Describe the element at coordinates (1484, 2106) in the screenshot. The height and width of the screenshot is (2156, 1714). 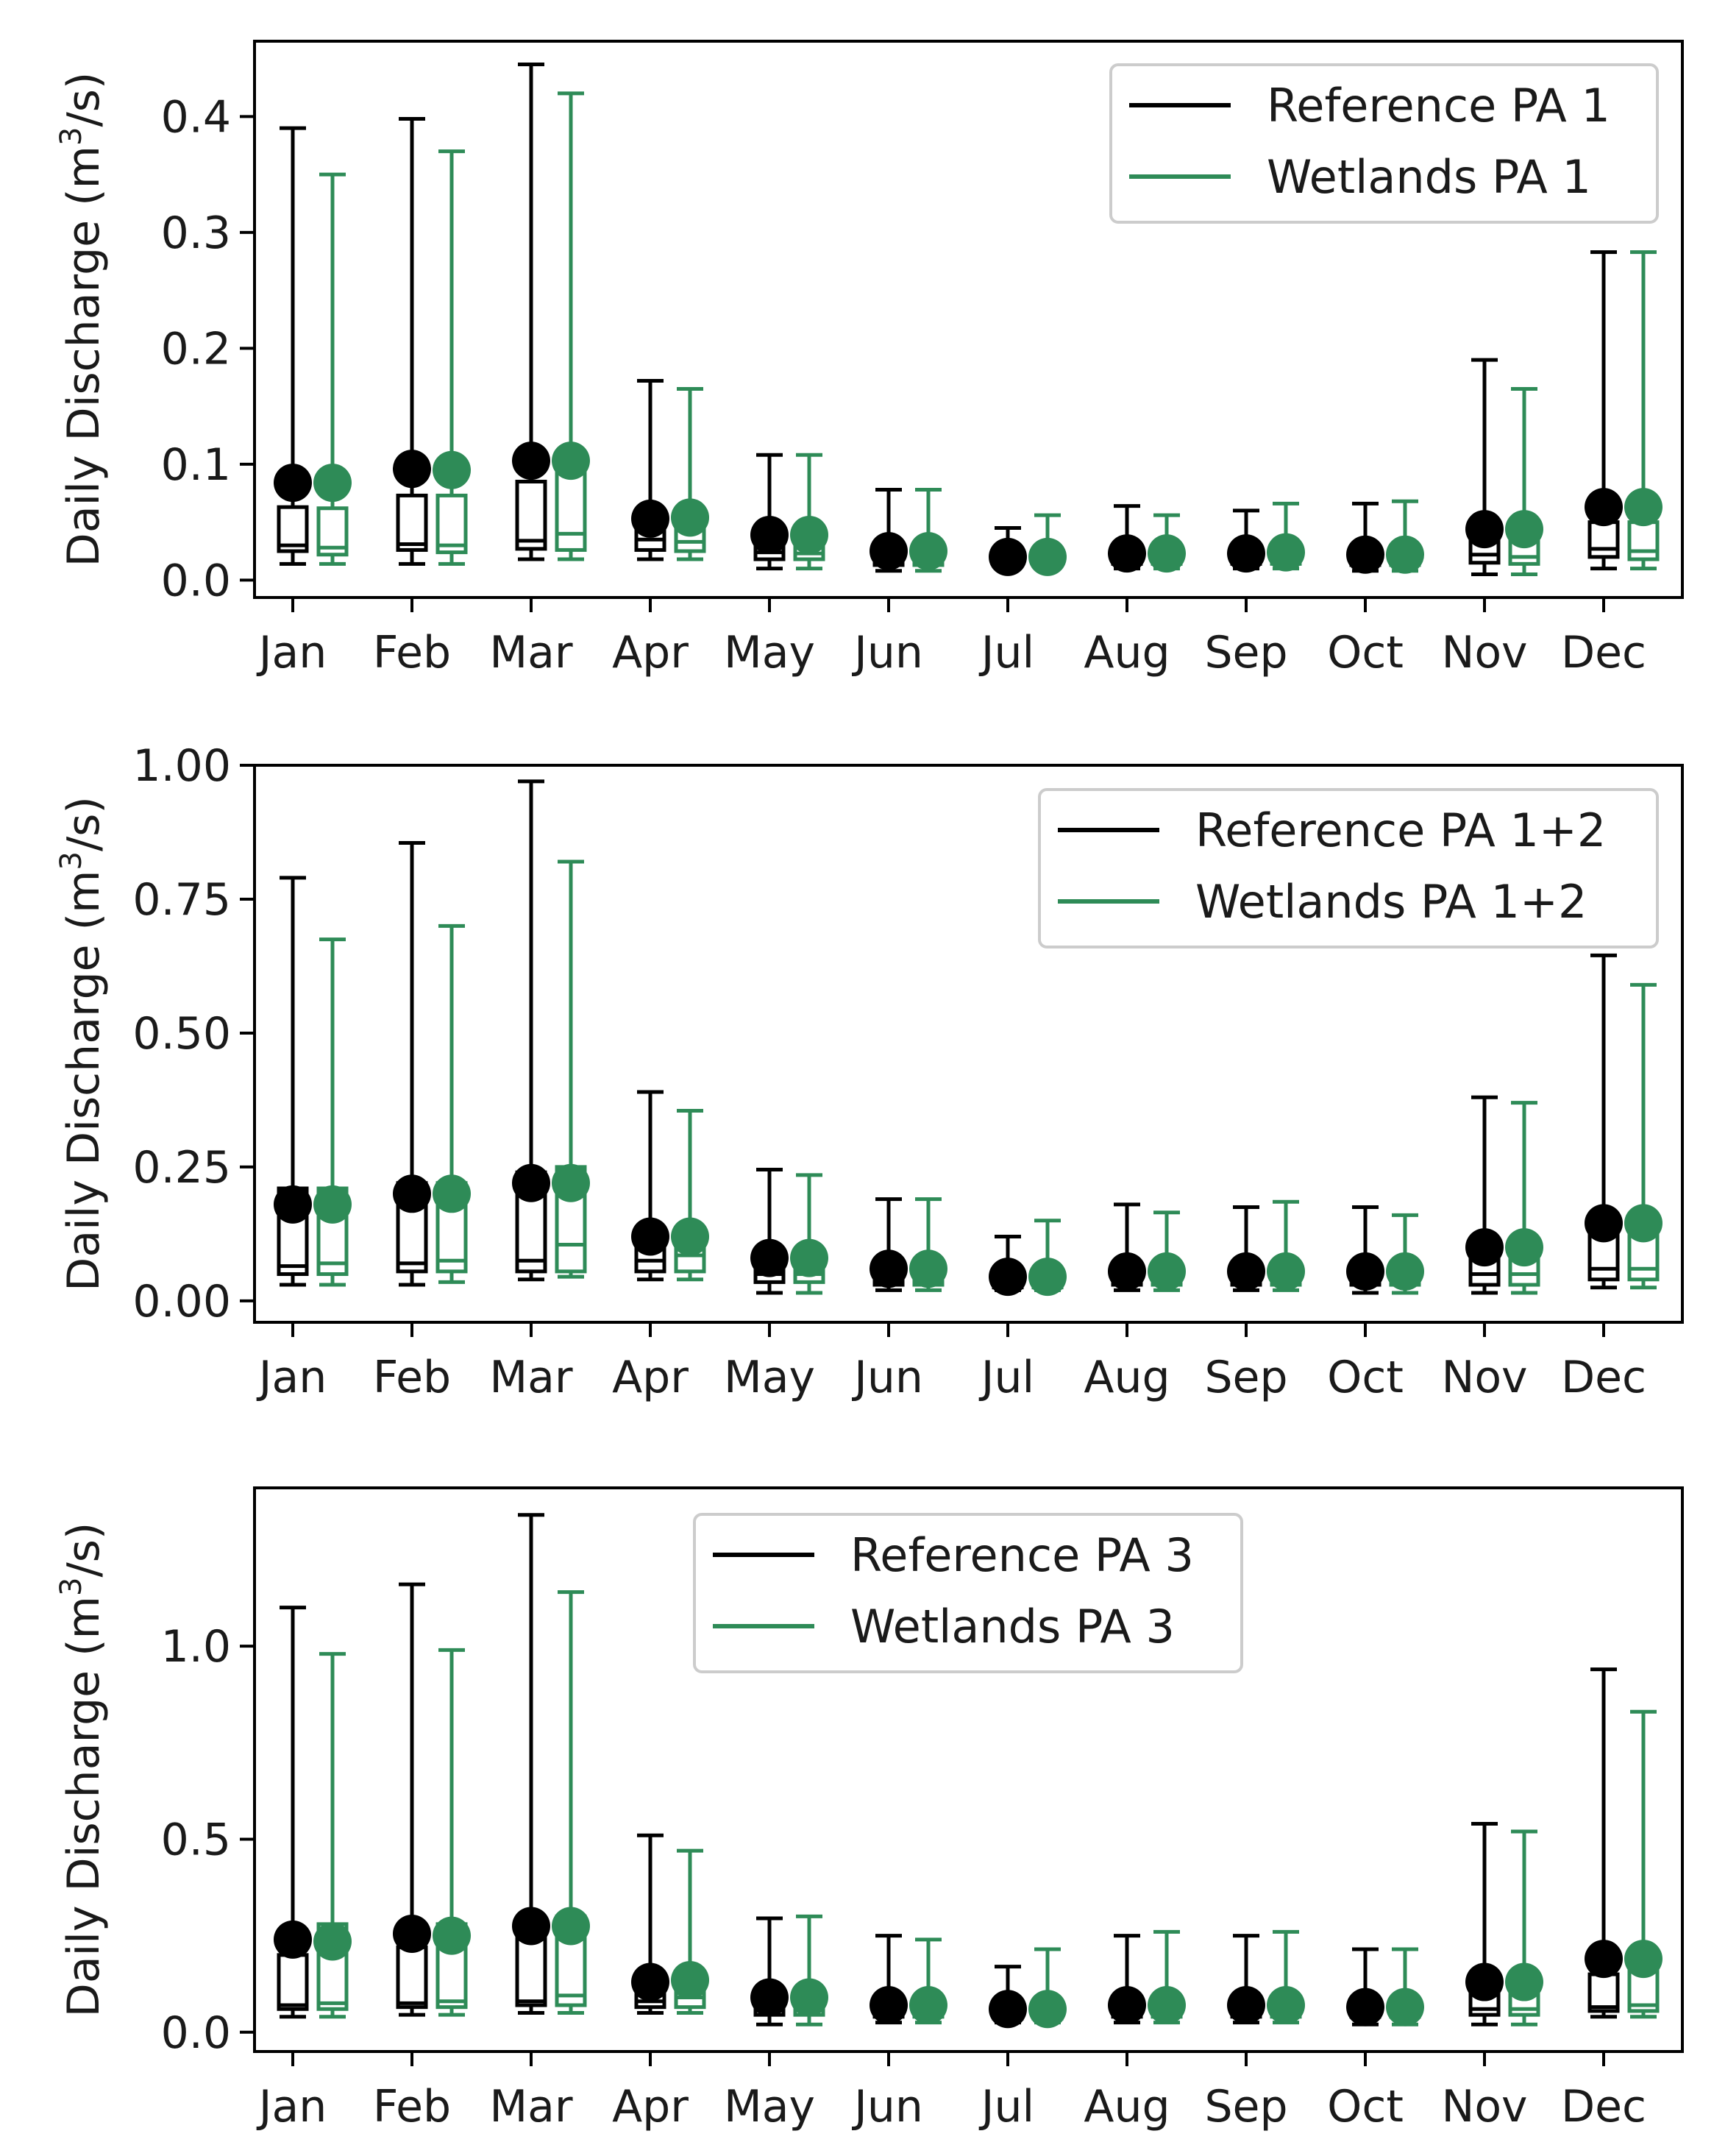
I see `x-tick-label-nov: Nov` at that location.